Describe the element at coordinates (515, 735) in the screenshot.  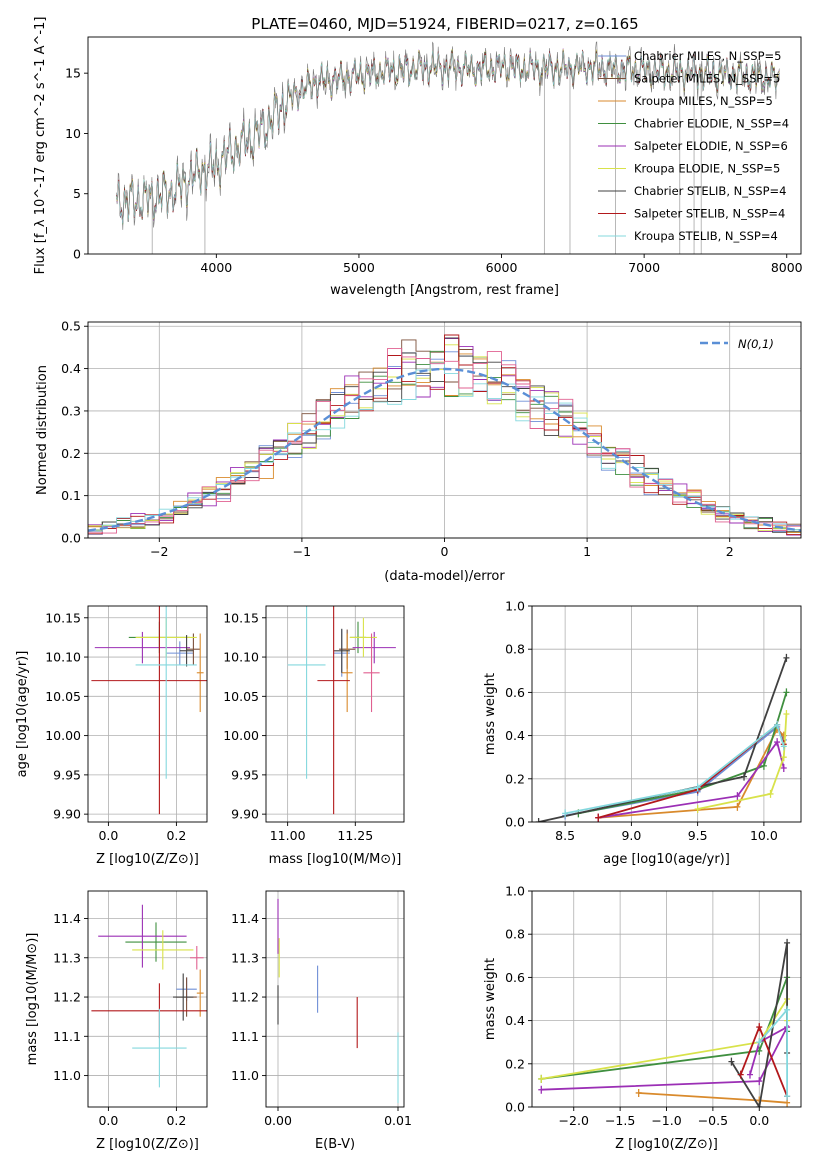
I see `y-tick-label: 0.4` at that location.